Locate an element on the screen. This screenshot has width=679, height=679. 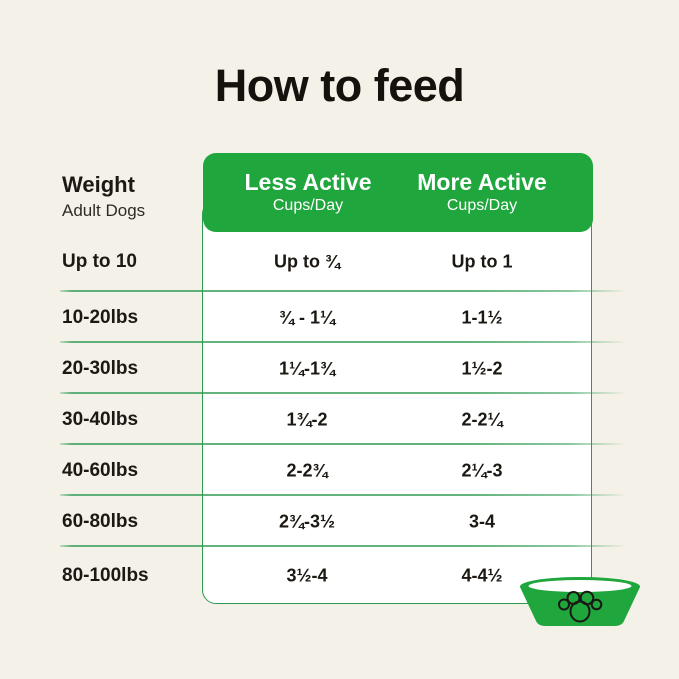
table-row: 20-30lbs 1¼-1¾ 1½-2 is located at coordinates (339, 368).